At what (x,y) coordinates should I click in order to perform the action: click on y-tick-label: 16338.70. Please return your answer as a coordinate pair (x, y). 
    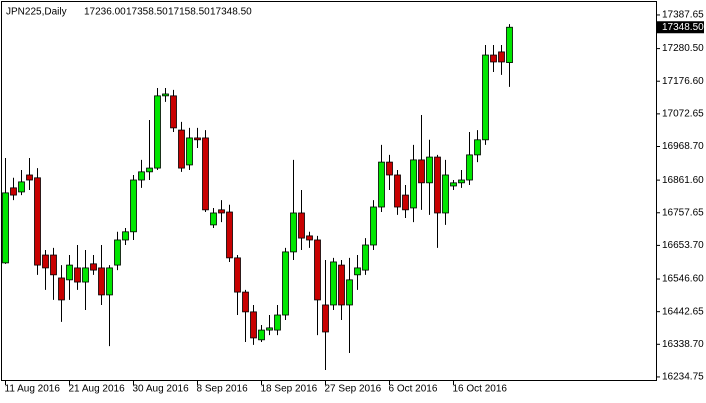
    Looking at the image, I should click on (683, 344).